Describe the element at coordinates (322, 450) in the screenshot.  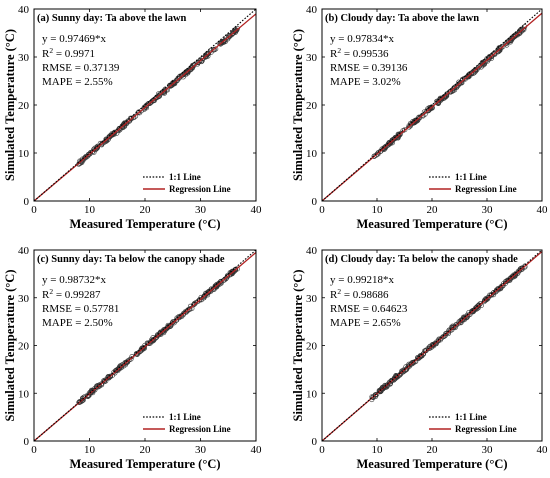
I see `x-tick-label: 0` at that location.